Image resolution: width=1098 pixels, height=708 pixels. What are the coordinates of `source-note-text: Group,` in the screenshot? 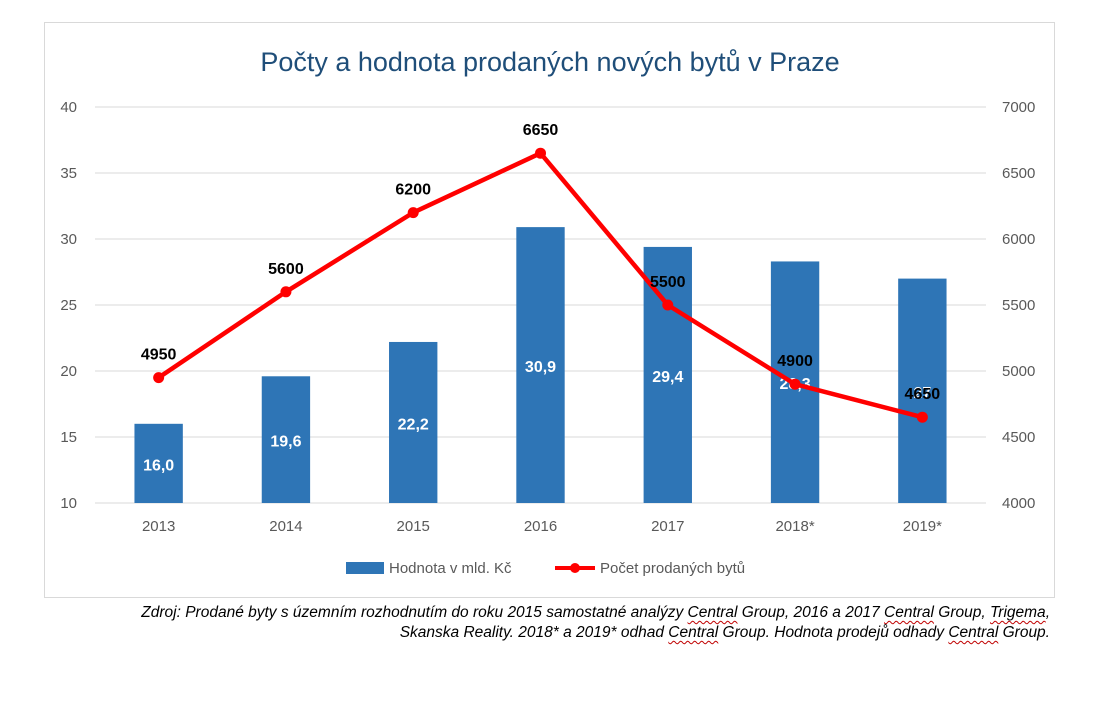 It's located at (961, 612).